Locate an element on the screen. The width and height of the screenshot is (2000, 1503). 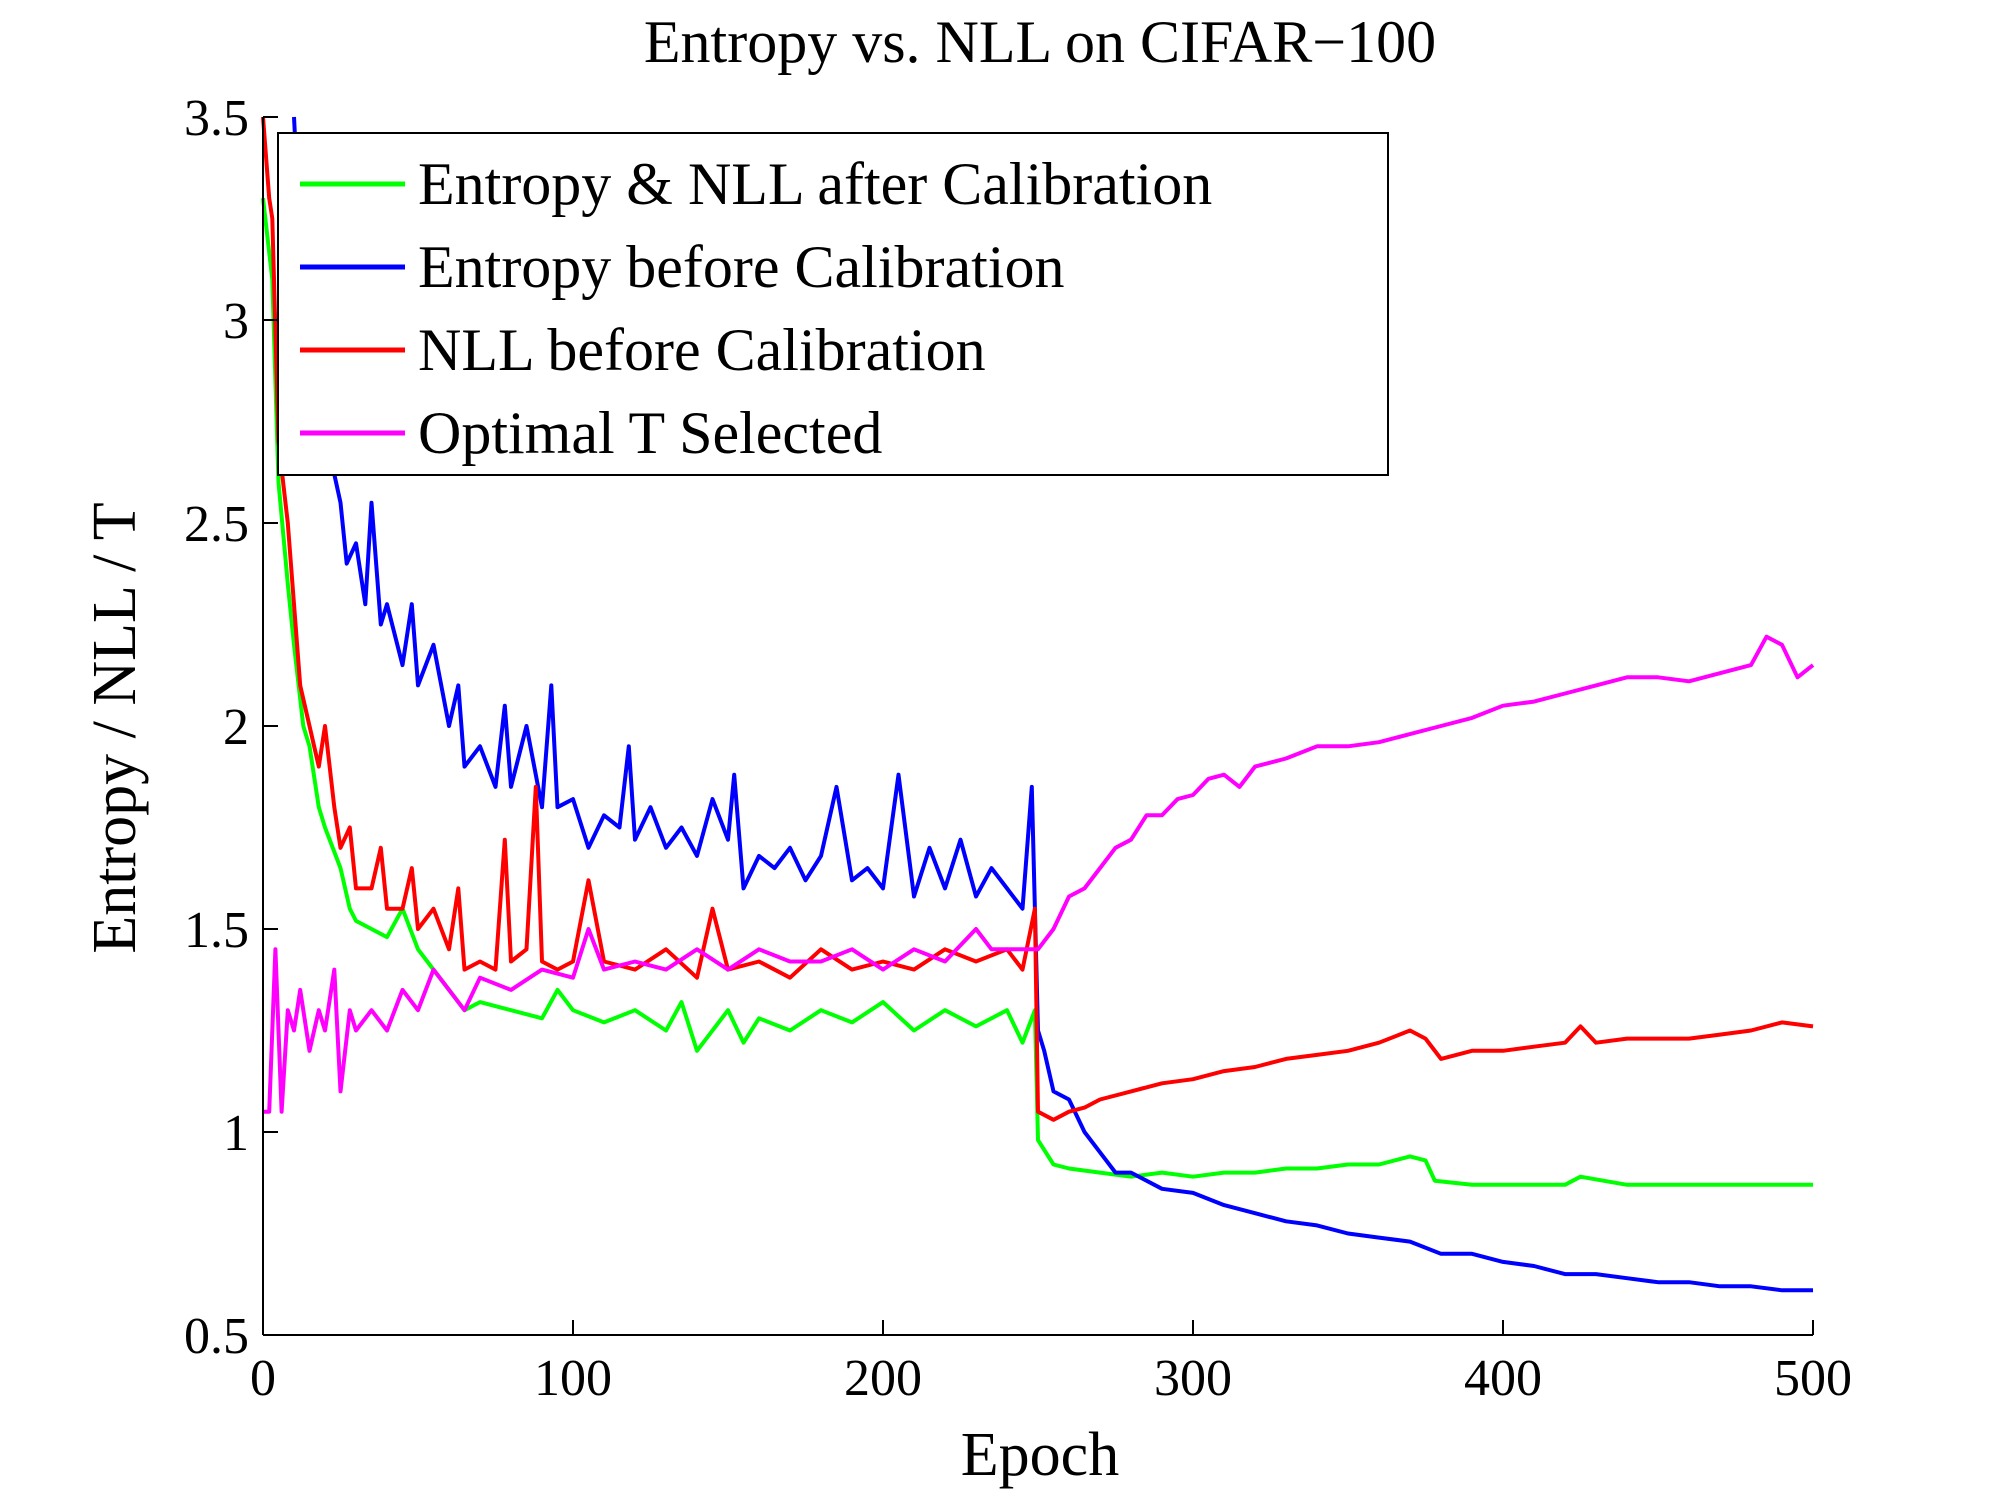
chart-title: Entropy vs. NLL on CIFAR−100 is located at coordinates (1040, 42).